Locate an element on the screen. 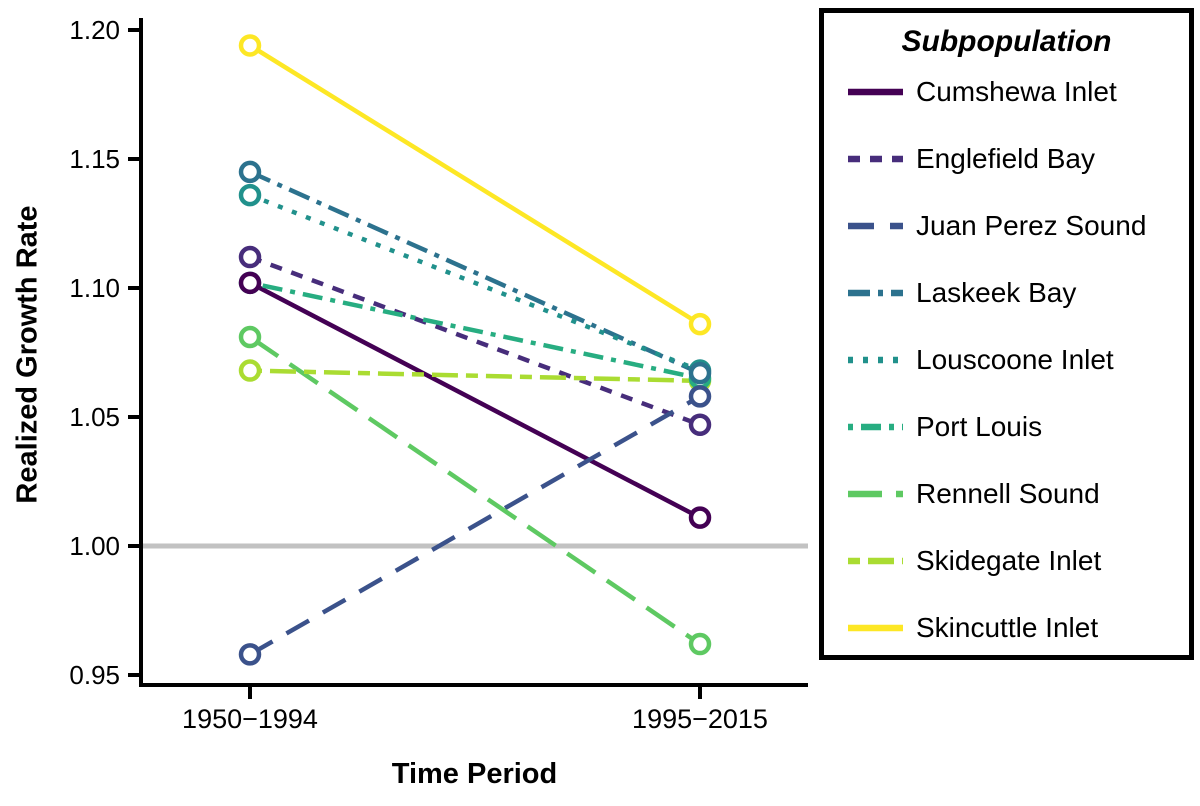  y-axis-title: Realized Growth Rate is located at coordinates (27, 354).